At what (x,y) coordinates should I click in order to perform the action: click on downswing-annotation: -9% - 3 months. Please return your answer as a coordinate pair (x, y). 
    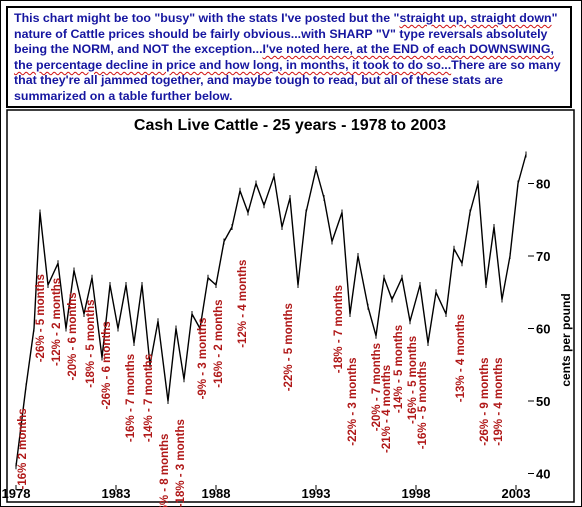
    Looking at the image, I should click on (203, 359).